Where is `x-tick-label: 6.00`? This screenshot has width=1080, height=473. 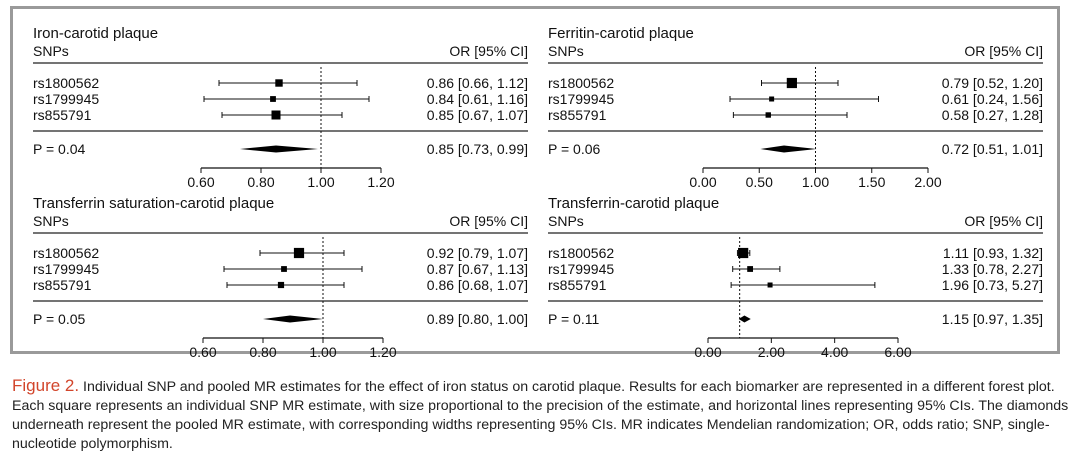
x-tick-label: 6.00 is located at coordinates (897, 352).